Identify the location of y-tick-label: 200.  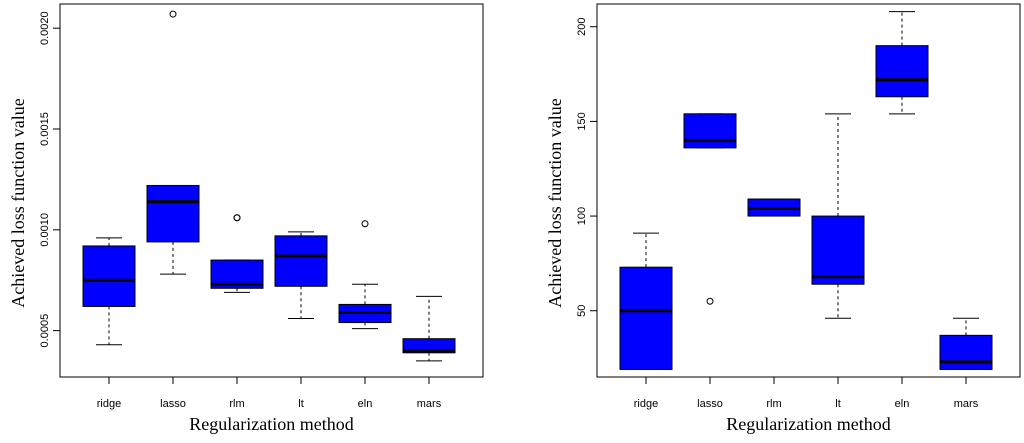
(582, 27).